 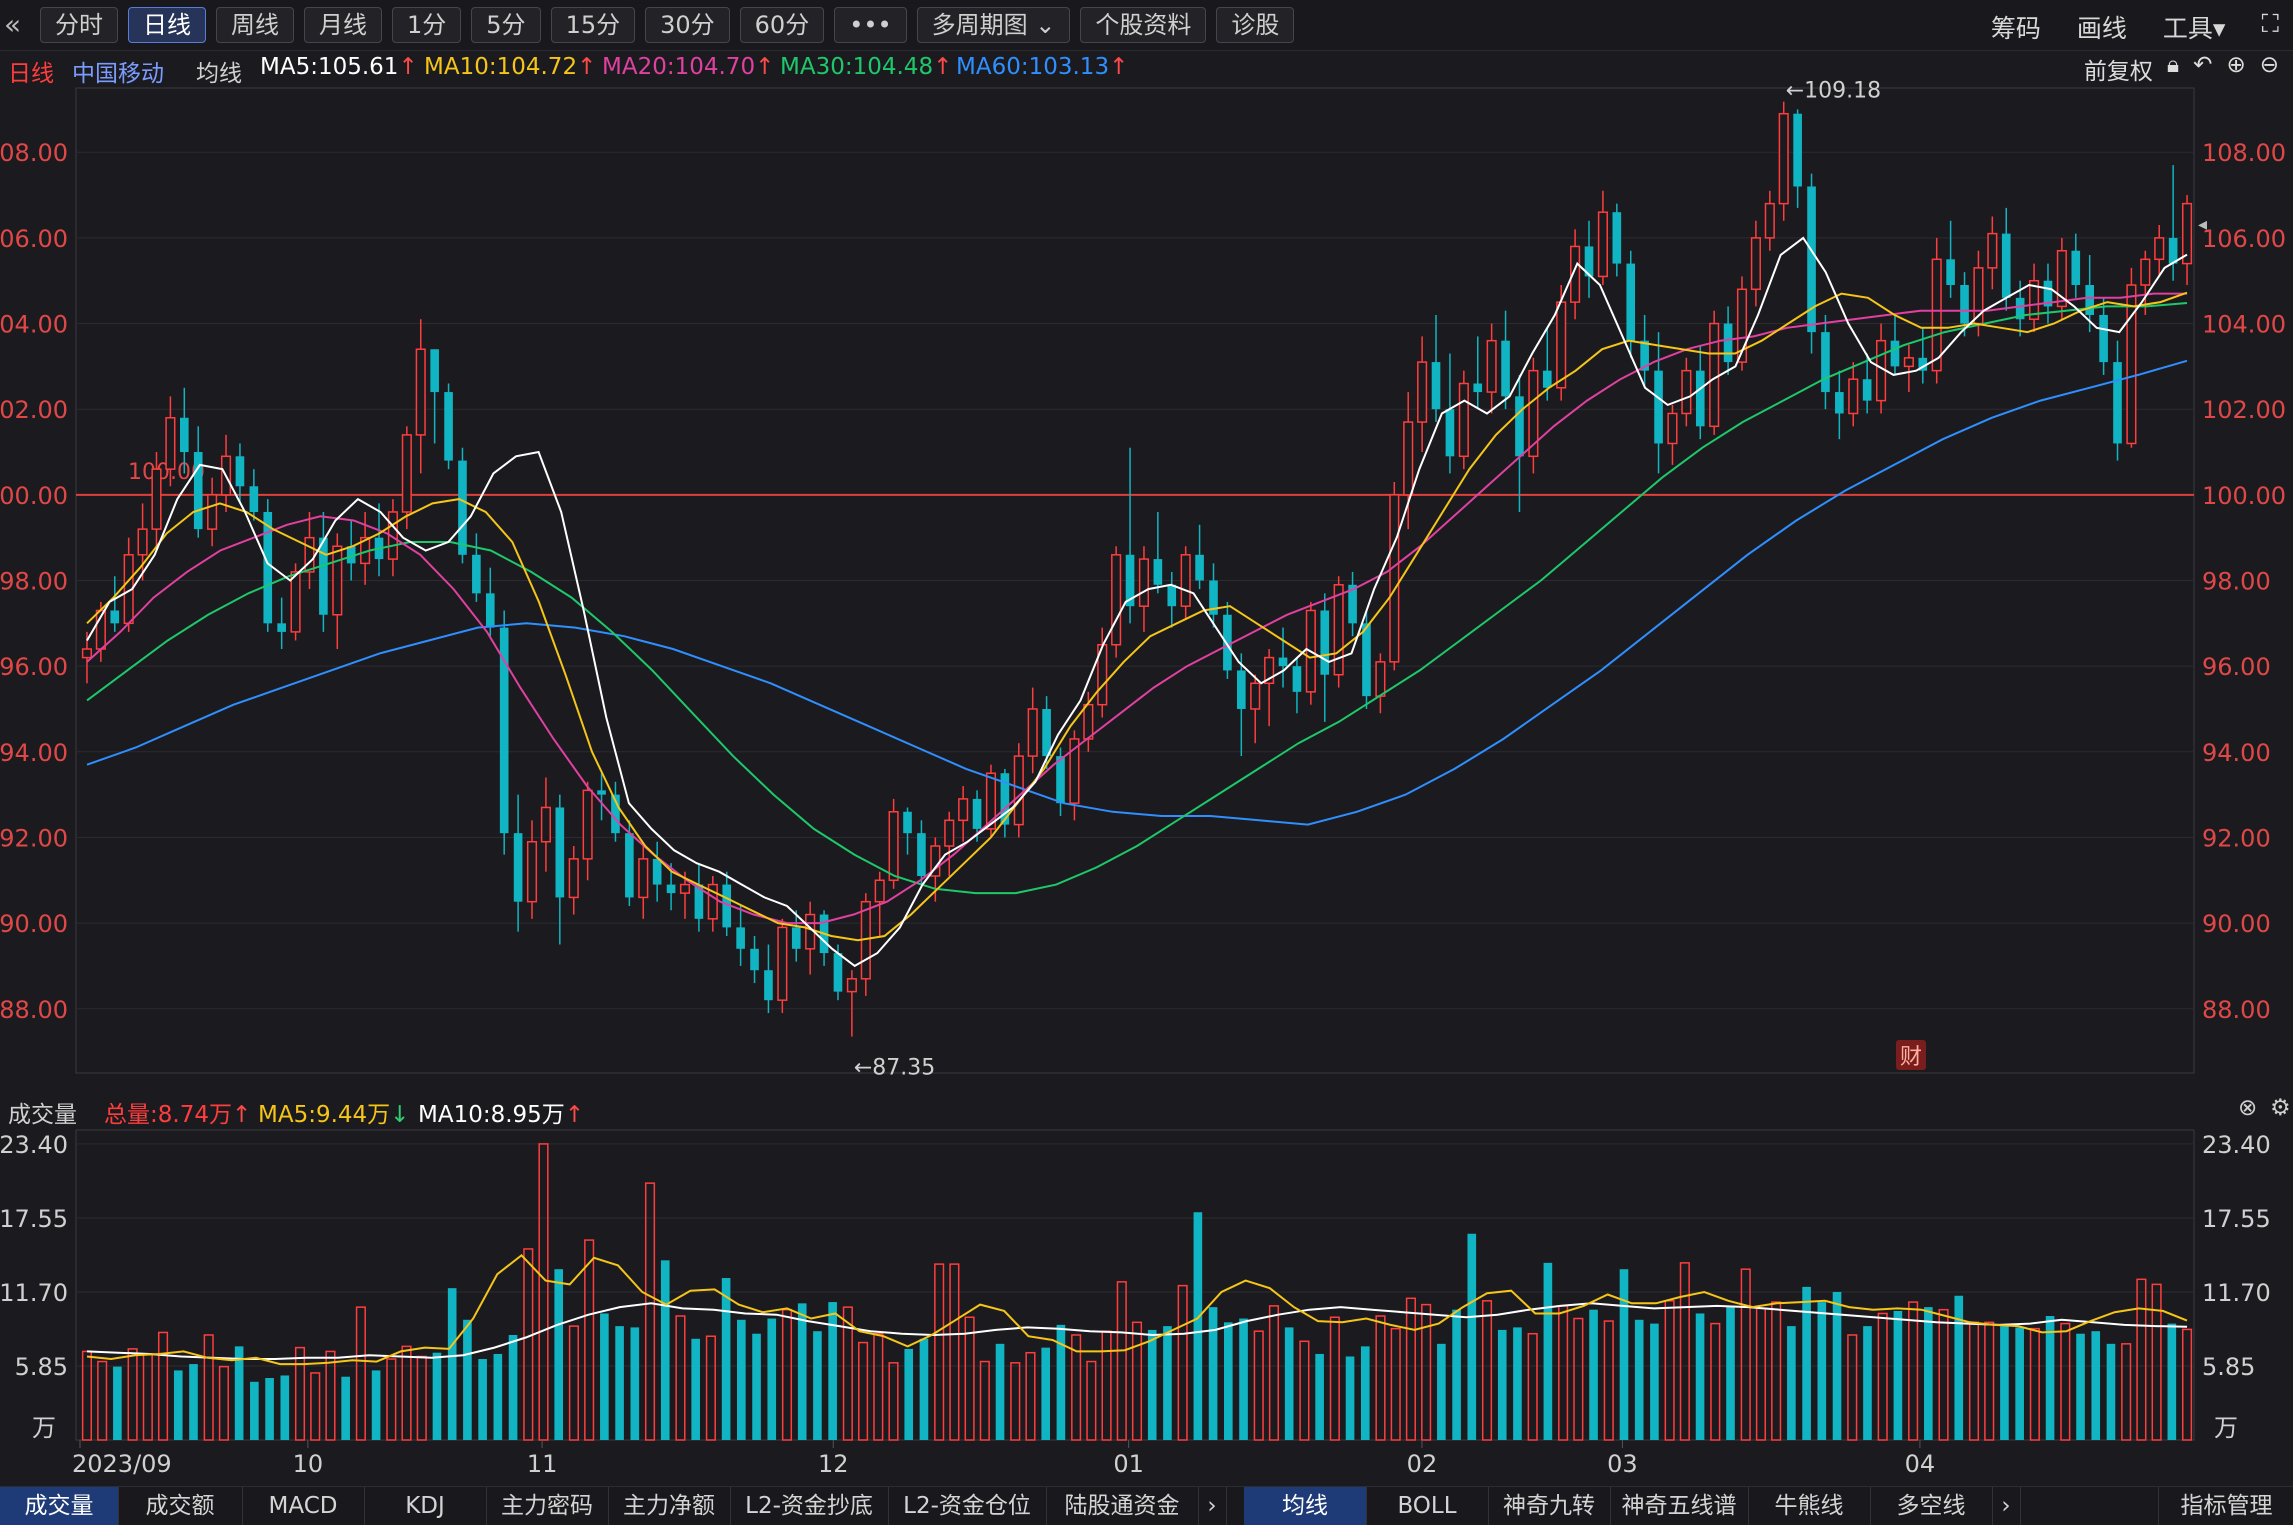 I want to click on tab-bull-bear: 牛熊线, so click(x=1809, y=1506).